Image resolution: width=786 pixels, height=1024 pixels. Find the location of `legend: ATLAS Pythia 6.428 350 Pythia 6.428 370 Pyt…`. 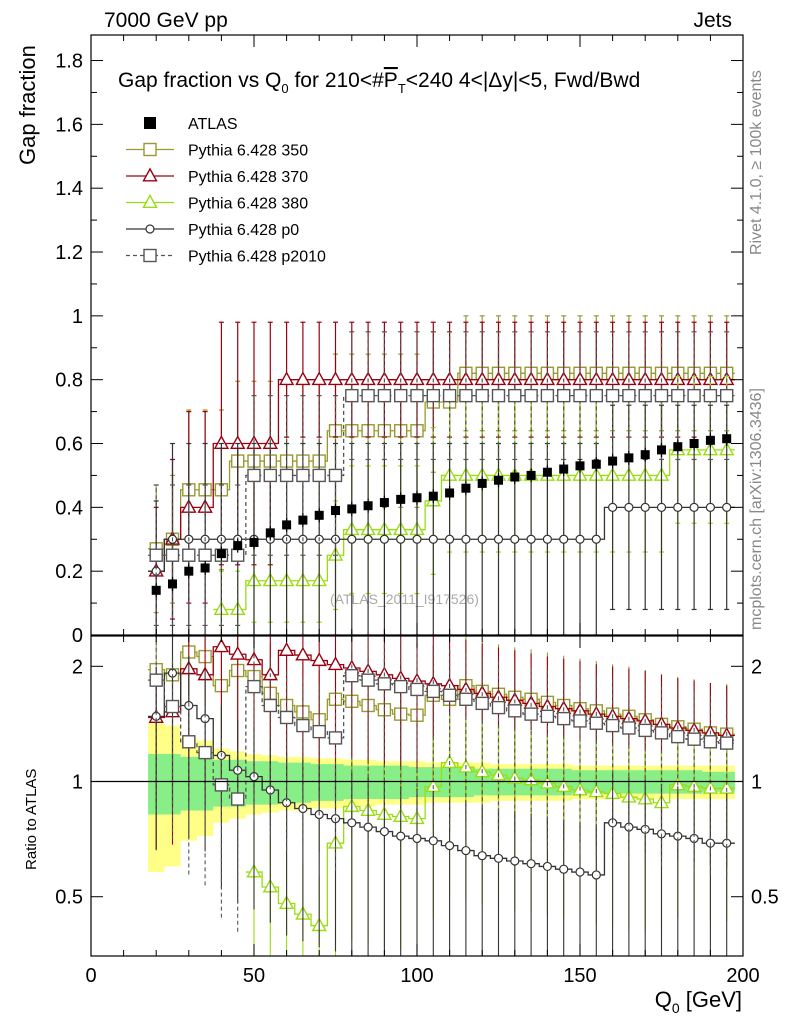

legend: ATLAS Pythia 6.428 350 Pythia 6.428 370 Pyt… is located at coordinates (226, 191).